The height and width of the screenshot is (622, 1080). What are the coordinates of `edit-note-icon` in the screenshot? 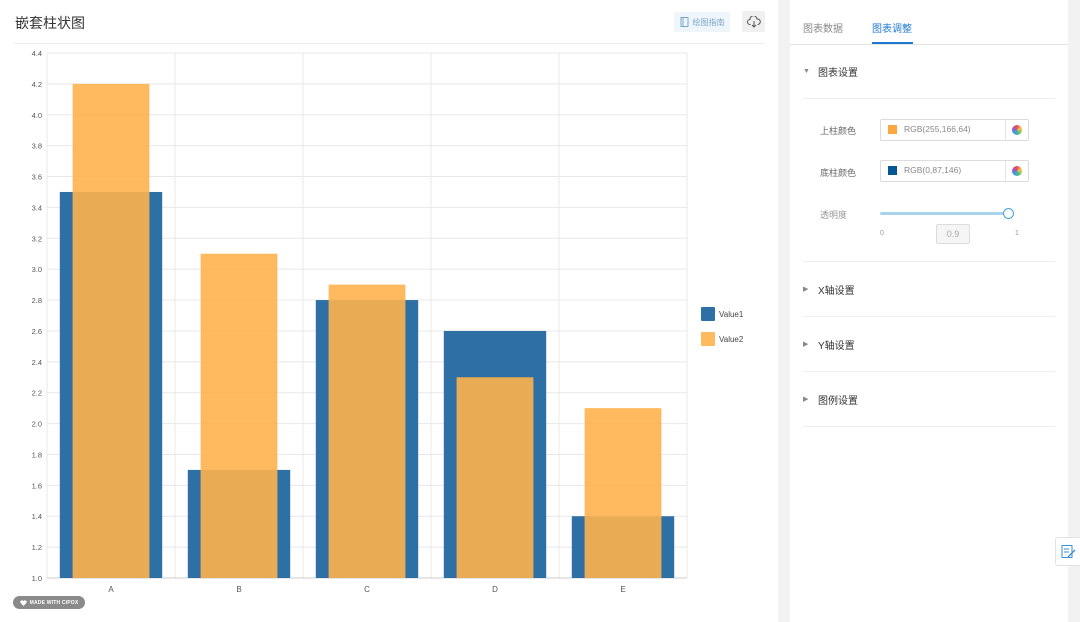 It's located at (1068, 551).